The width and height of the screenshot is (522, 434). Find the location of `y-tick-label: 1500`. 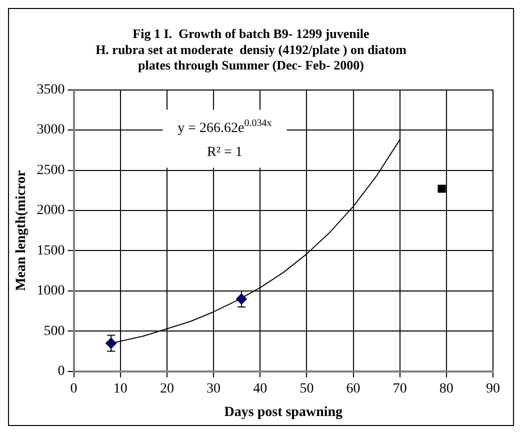

y-tick-label: 1500 is located at coordinates (50, 250).